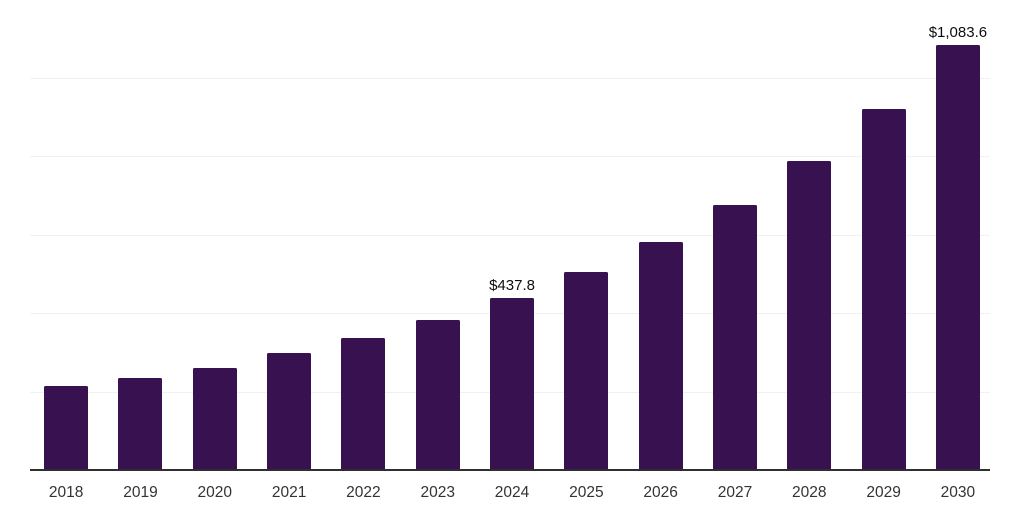  I want to click on bar-column-2018, so click(66, 428).